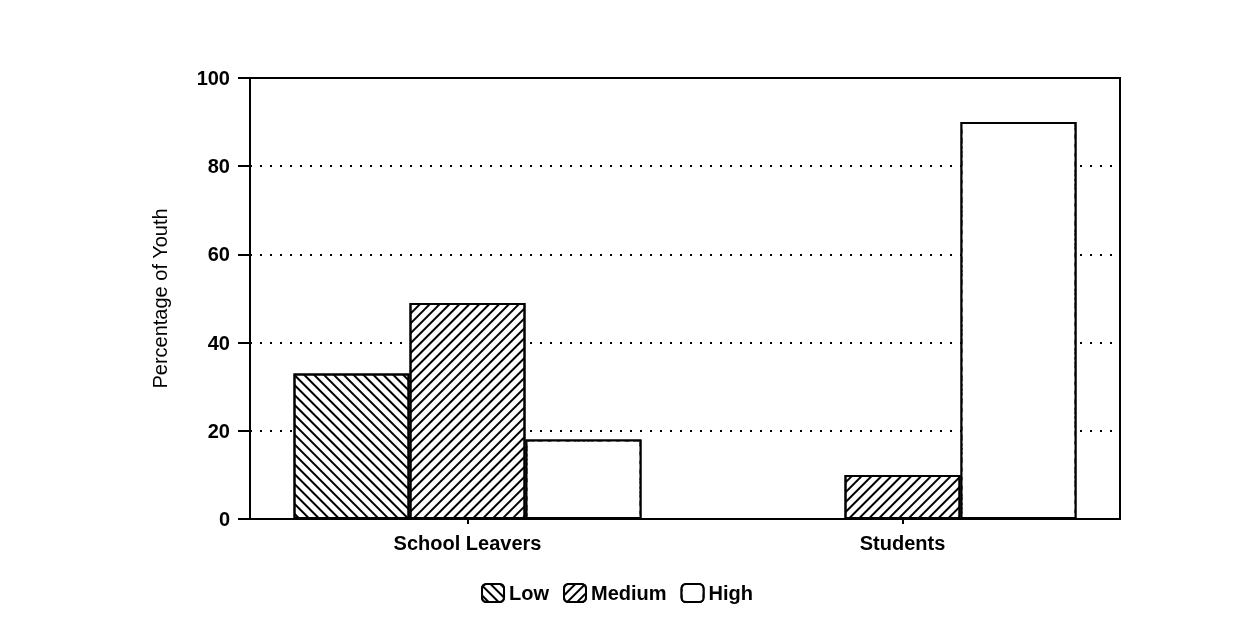  Describe the element at coordinates (224, 519) in the screenshot. I see `y-tick-label: 0` at that location.